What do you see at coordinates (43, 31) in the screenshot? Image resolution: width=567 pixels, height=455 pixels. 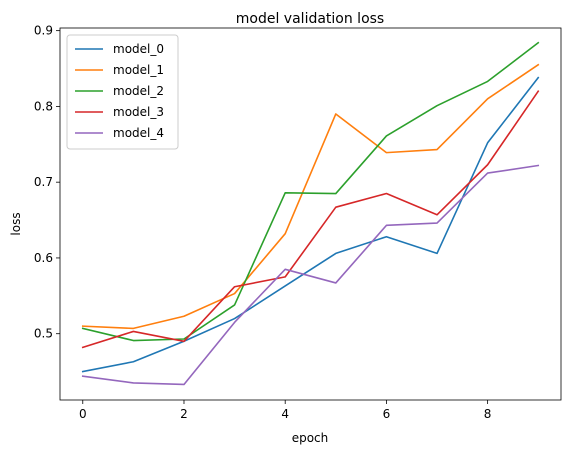 I see `y-tick-label: 0.9` at bounding box center [43, 31].